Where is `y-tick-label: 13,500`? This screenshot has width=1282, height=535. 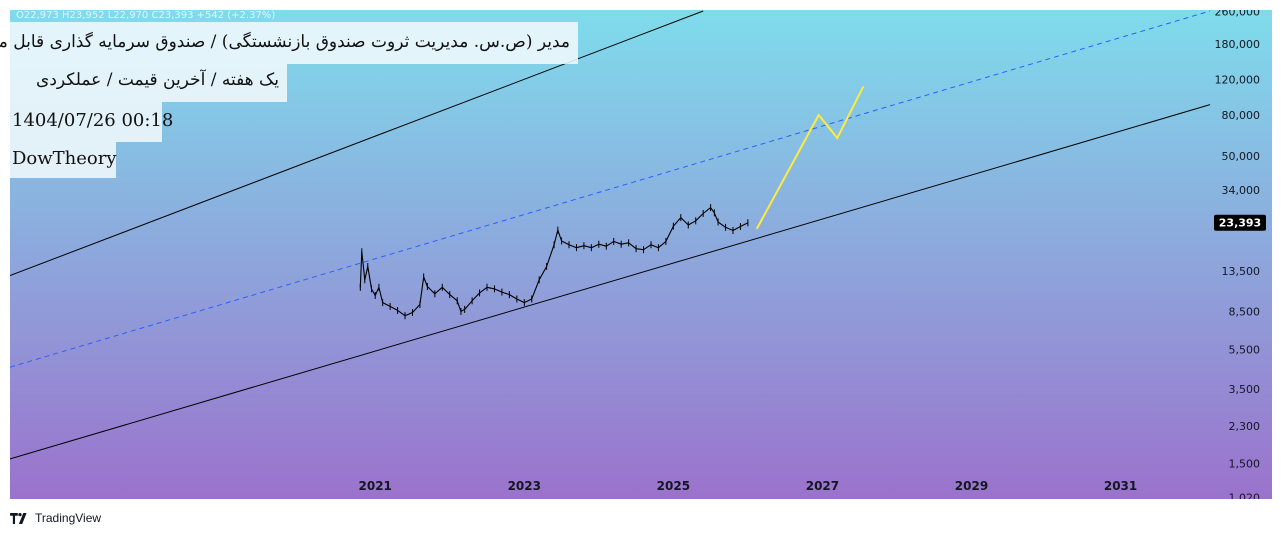 y-tick-label: 13,500 is located at coordinates (1241, 271).